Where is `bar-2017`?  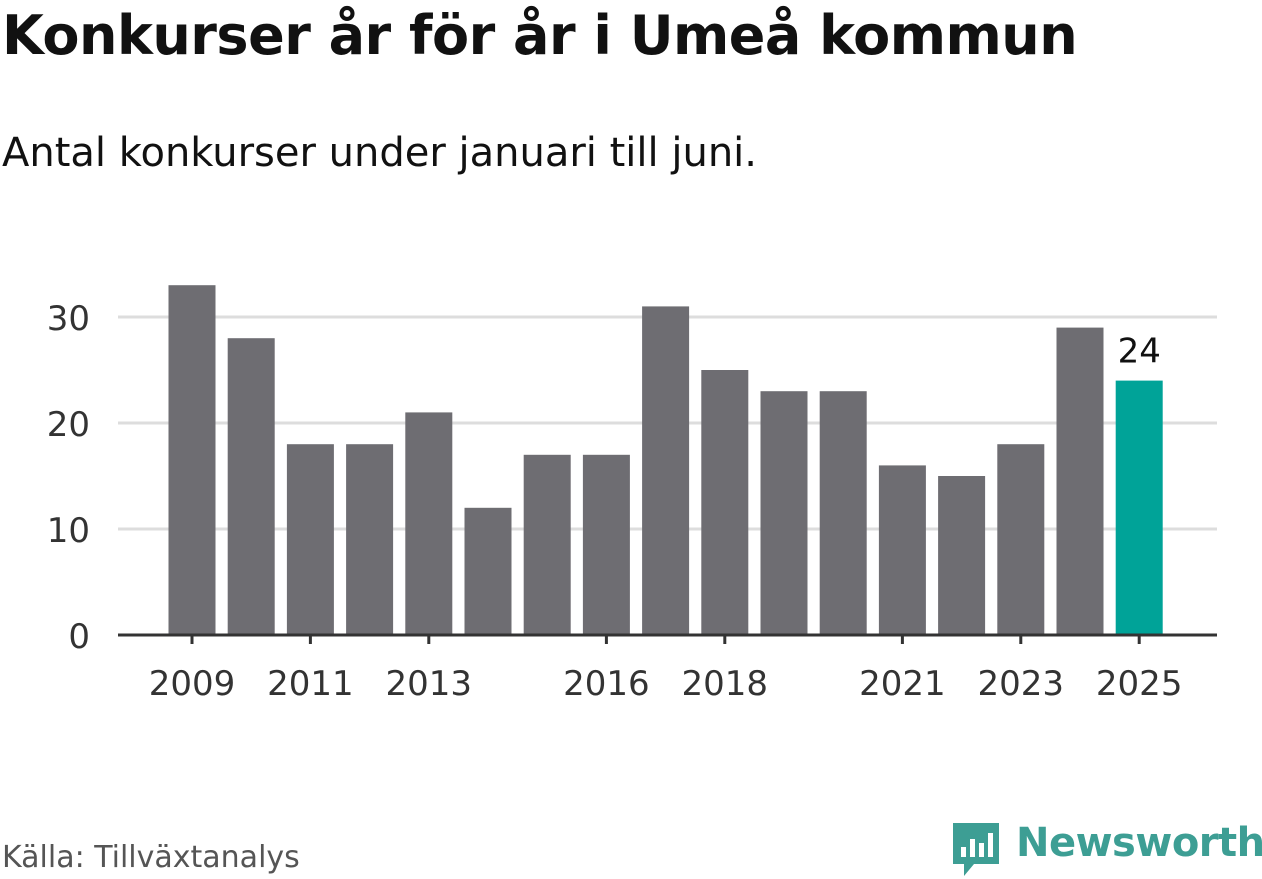
bar-2017 is located at coordinates (666, 470).